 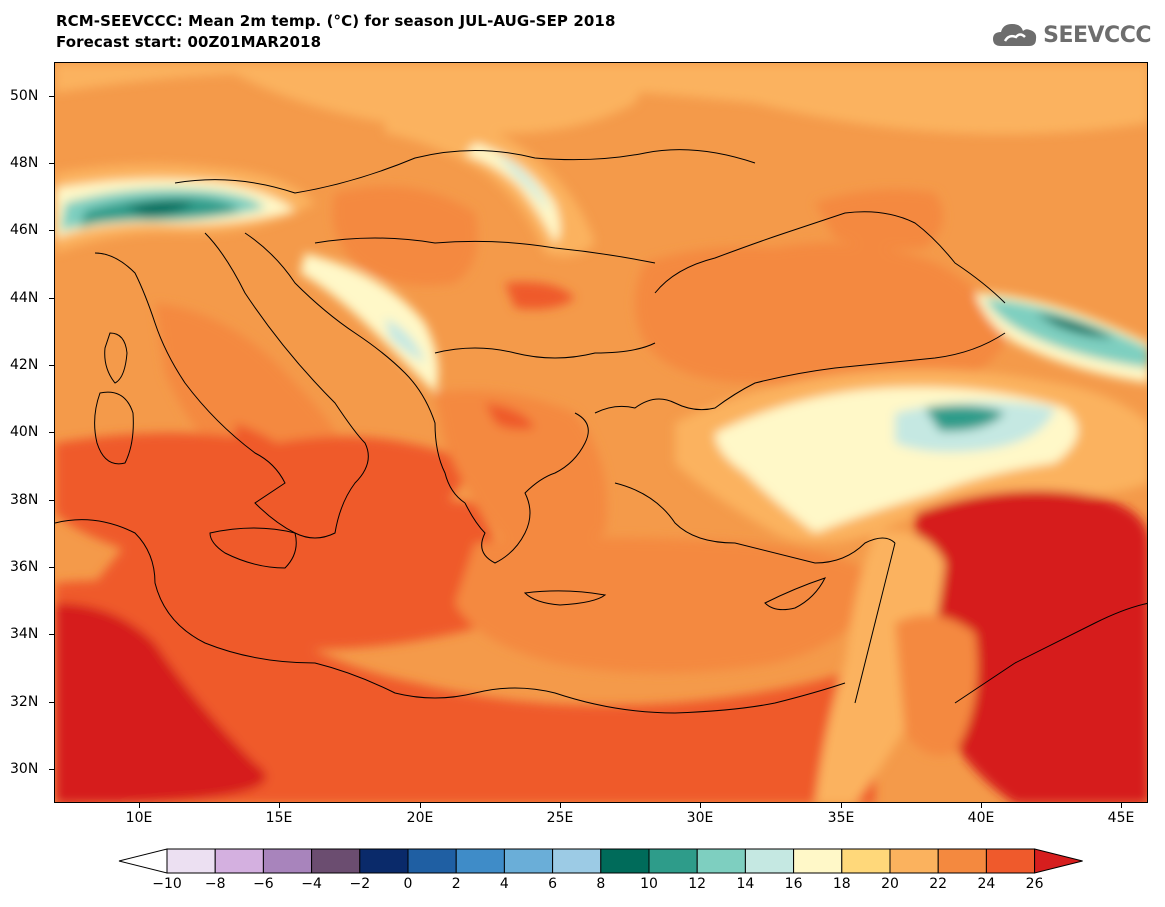 I want to click on lat-label-40n: 40N, so click(x=24, y=432).